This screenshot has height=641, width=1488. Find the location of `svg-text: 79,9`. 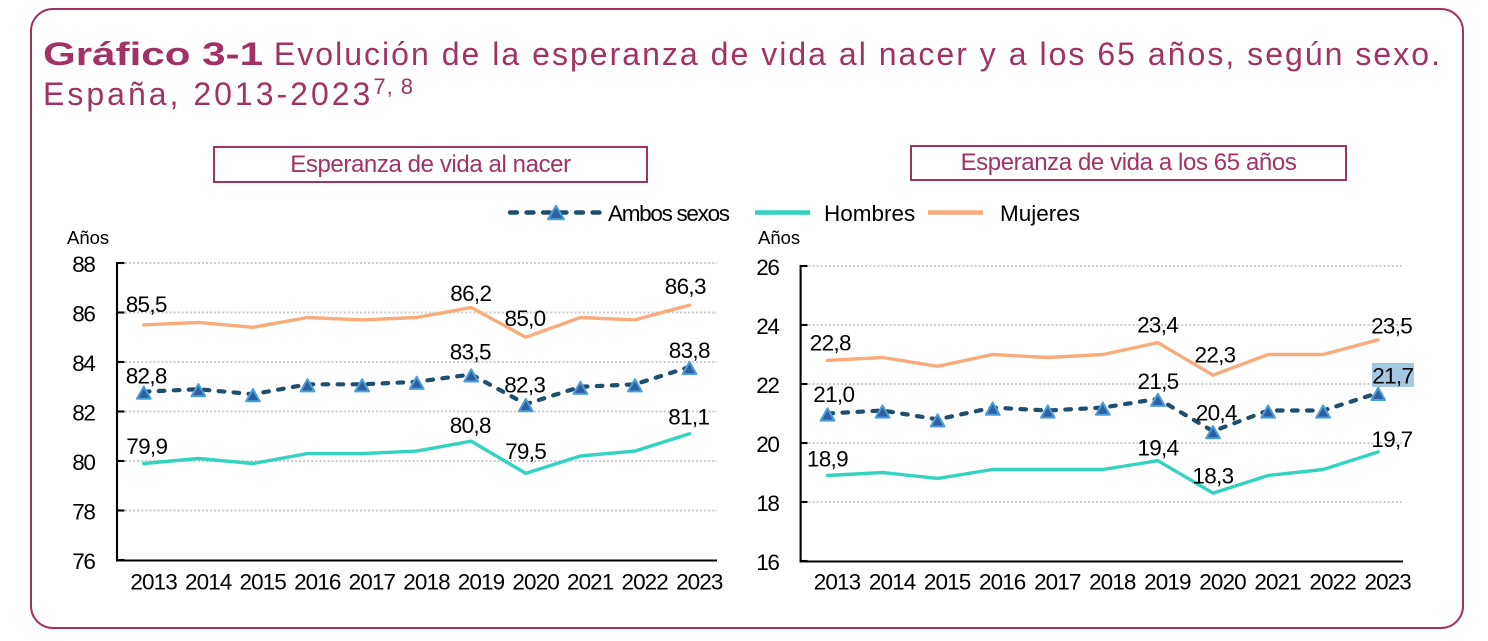

svg-text: 79,9 is located at coordinates (146, 446).